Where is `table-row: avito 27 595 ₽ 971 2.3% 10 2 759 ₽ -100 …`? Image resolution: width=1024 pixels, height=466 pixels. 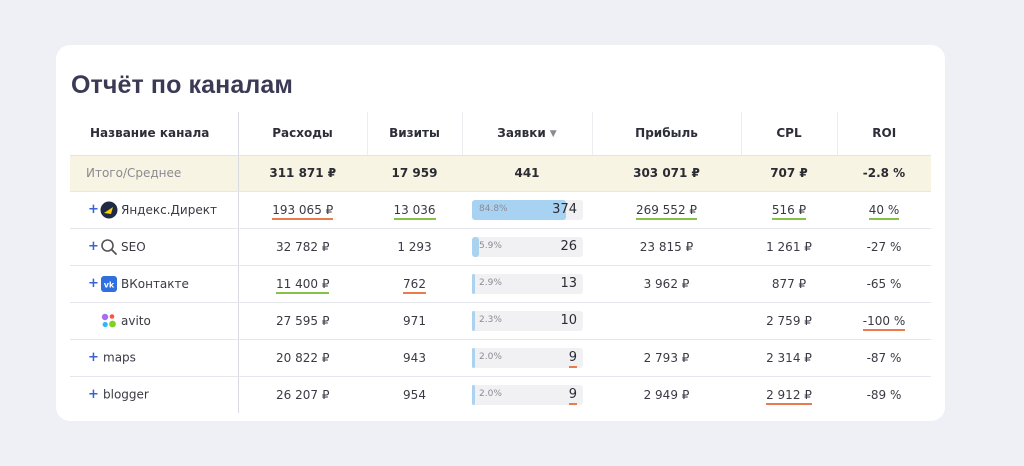
table-row: avito 27 595 ₽ 971 2.3% 10 2 759 ₽ -100 … is located at coordinates (500, 321).